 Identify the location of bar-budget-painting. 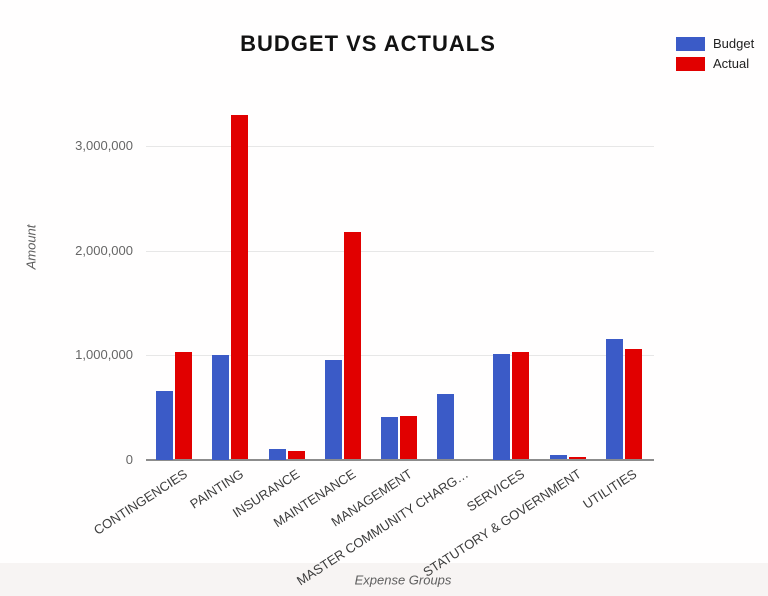
(221, 407).